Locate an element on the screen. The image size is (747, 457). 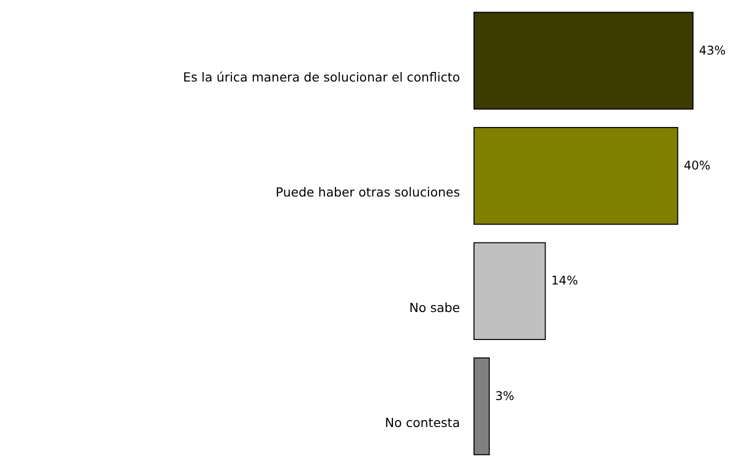
data-label: 14% is located at coordinates (564, 281).